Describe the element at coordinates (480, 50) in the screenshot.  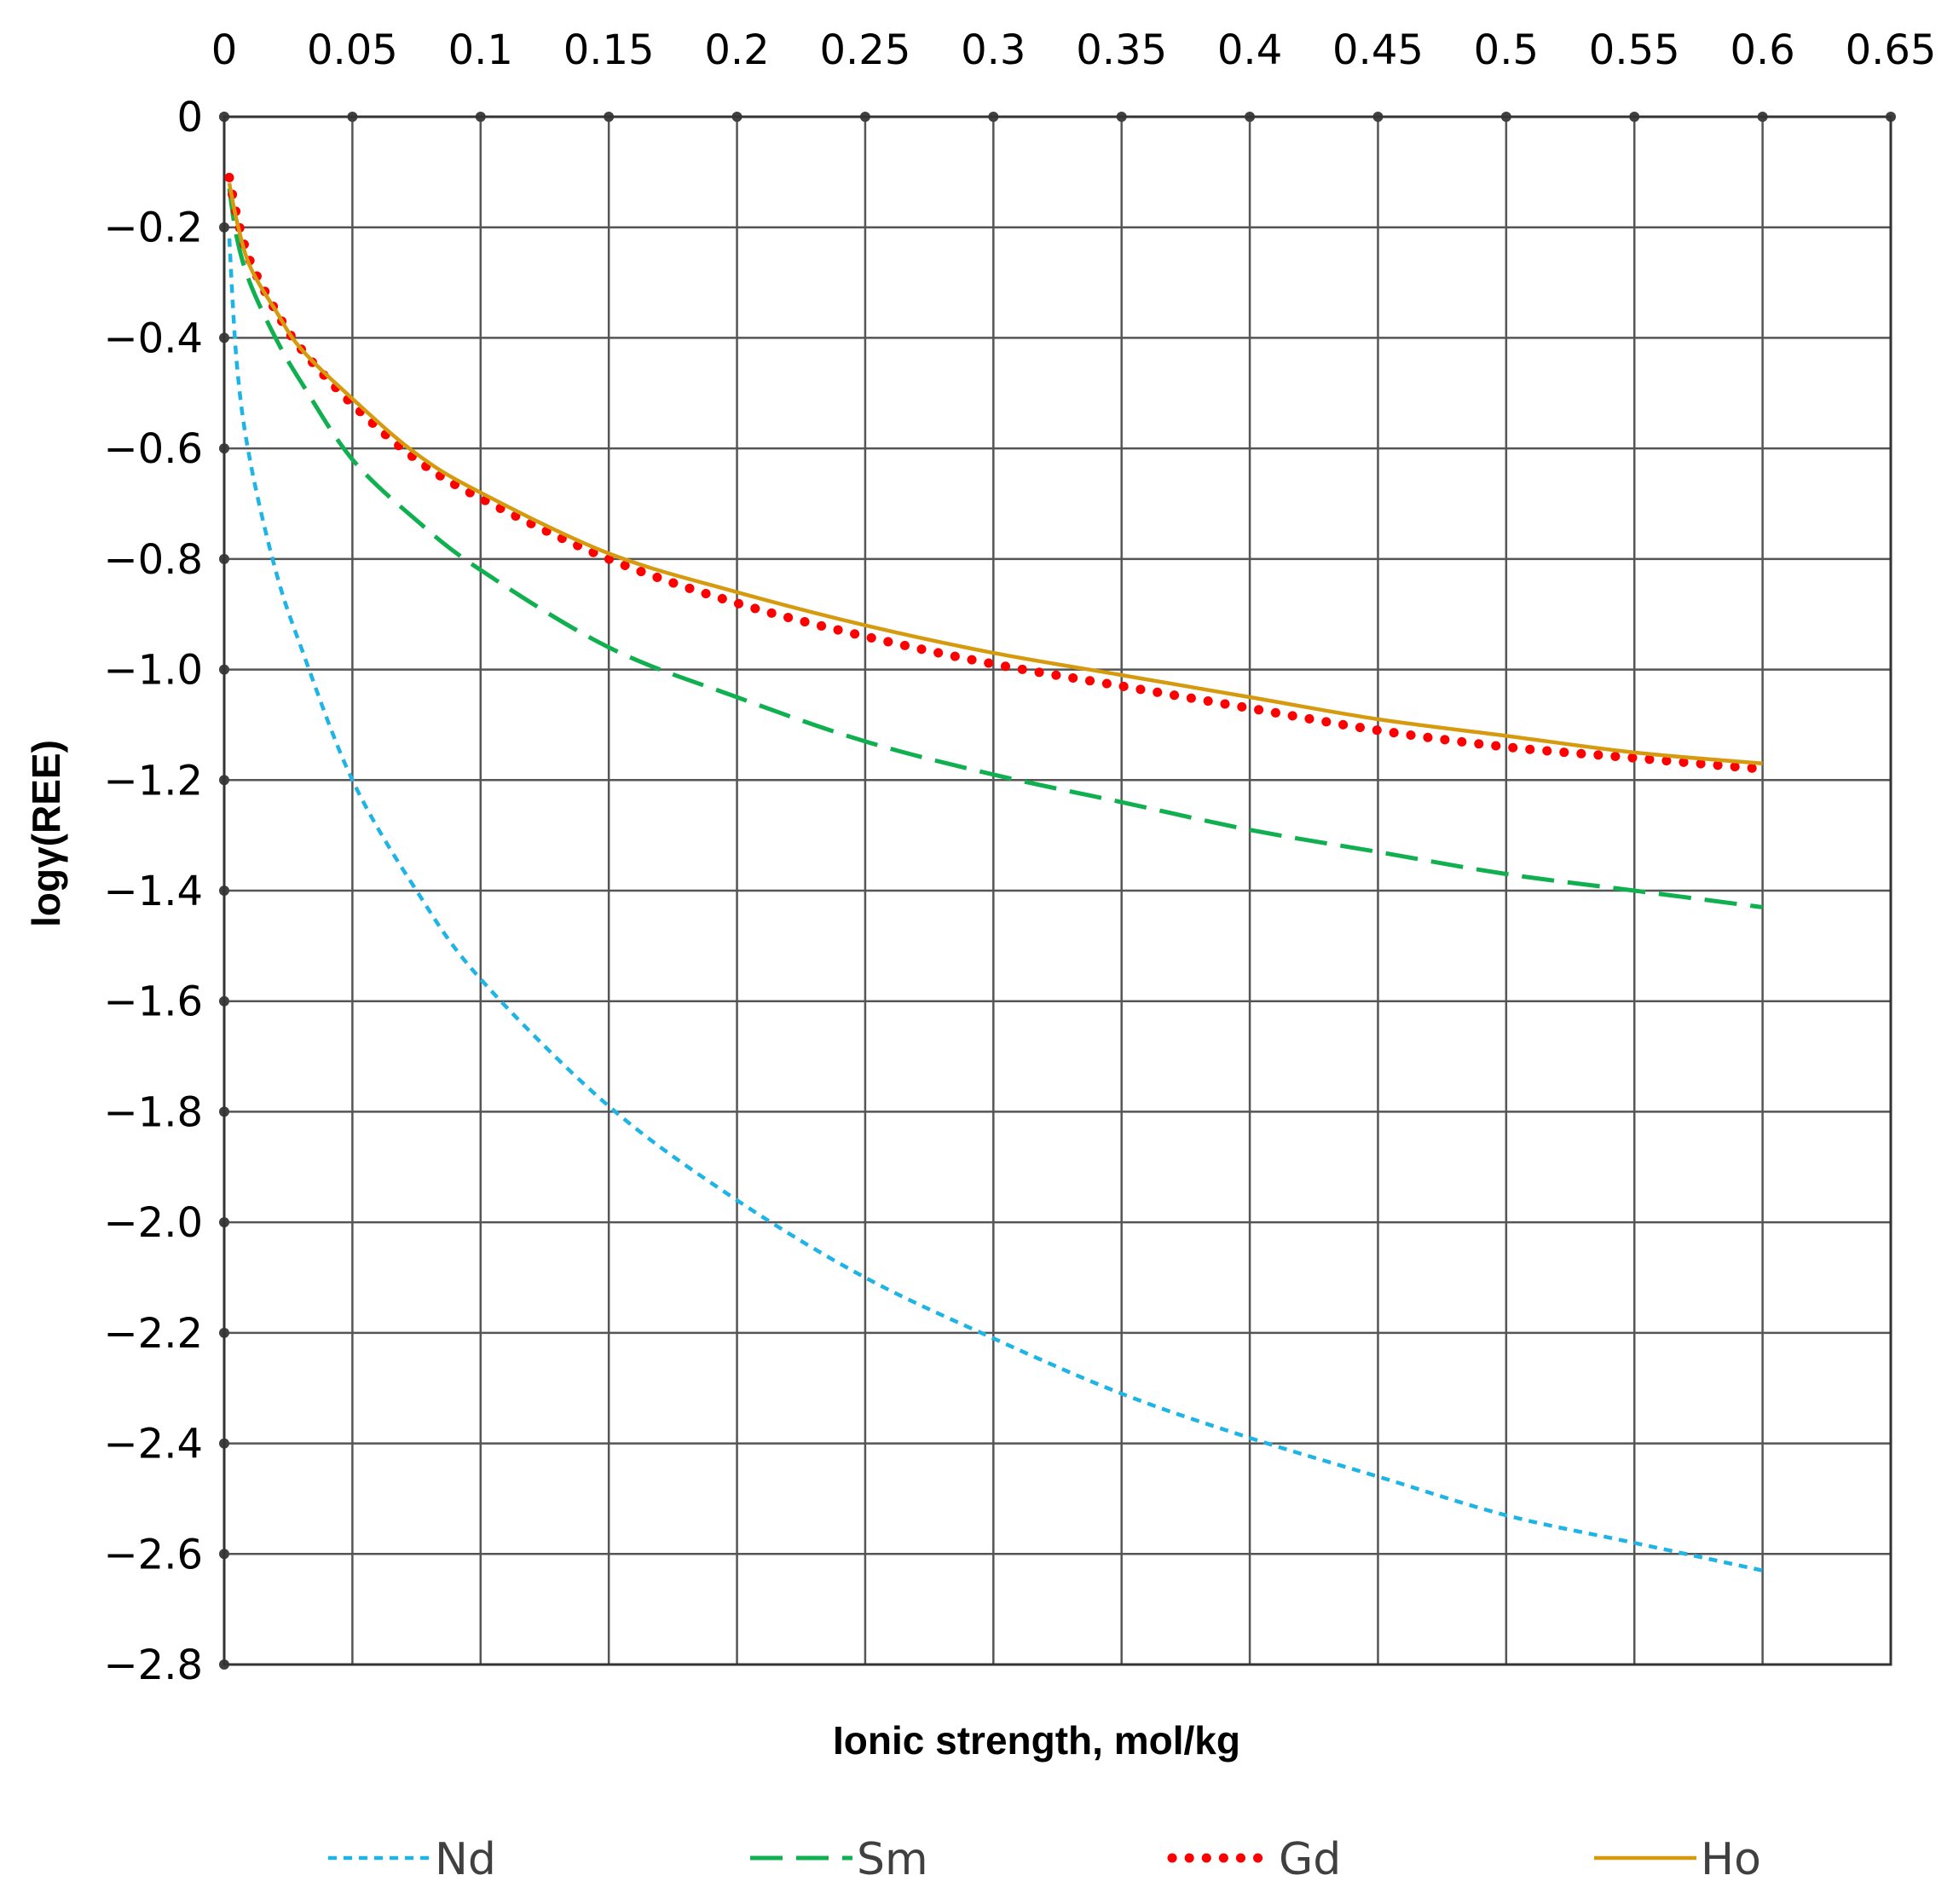
I see `x-tick-label: 0.1` at that location.